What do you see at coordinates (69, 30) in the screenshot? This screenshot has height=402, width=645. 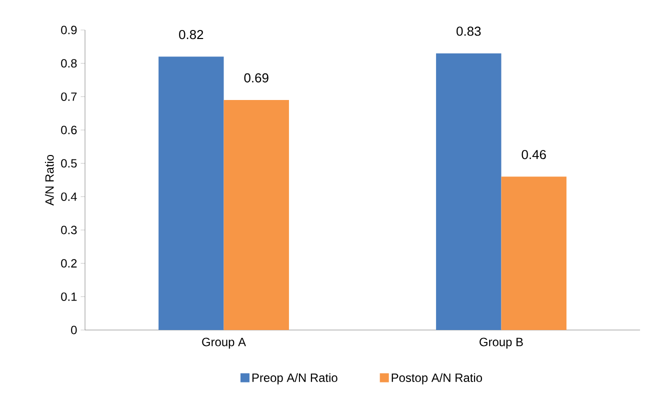 I see `y-tick-label: 0.9` at bounding box center [69, 30].